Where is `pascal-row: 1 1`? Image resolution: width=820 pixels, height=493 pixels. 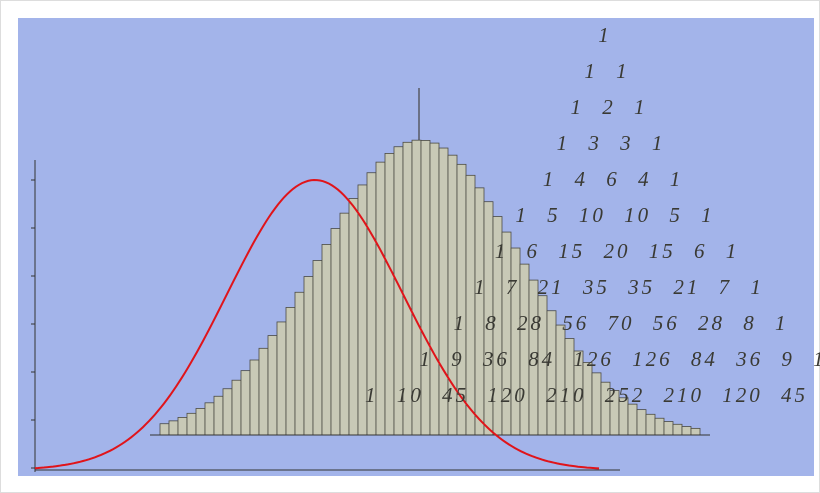
pascal-row: 1 1 is located at coordinates (606, 71).